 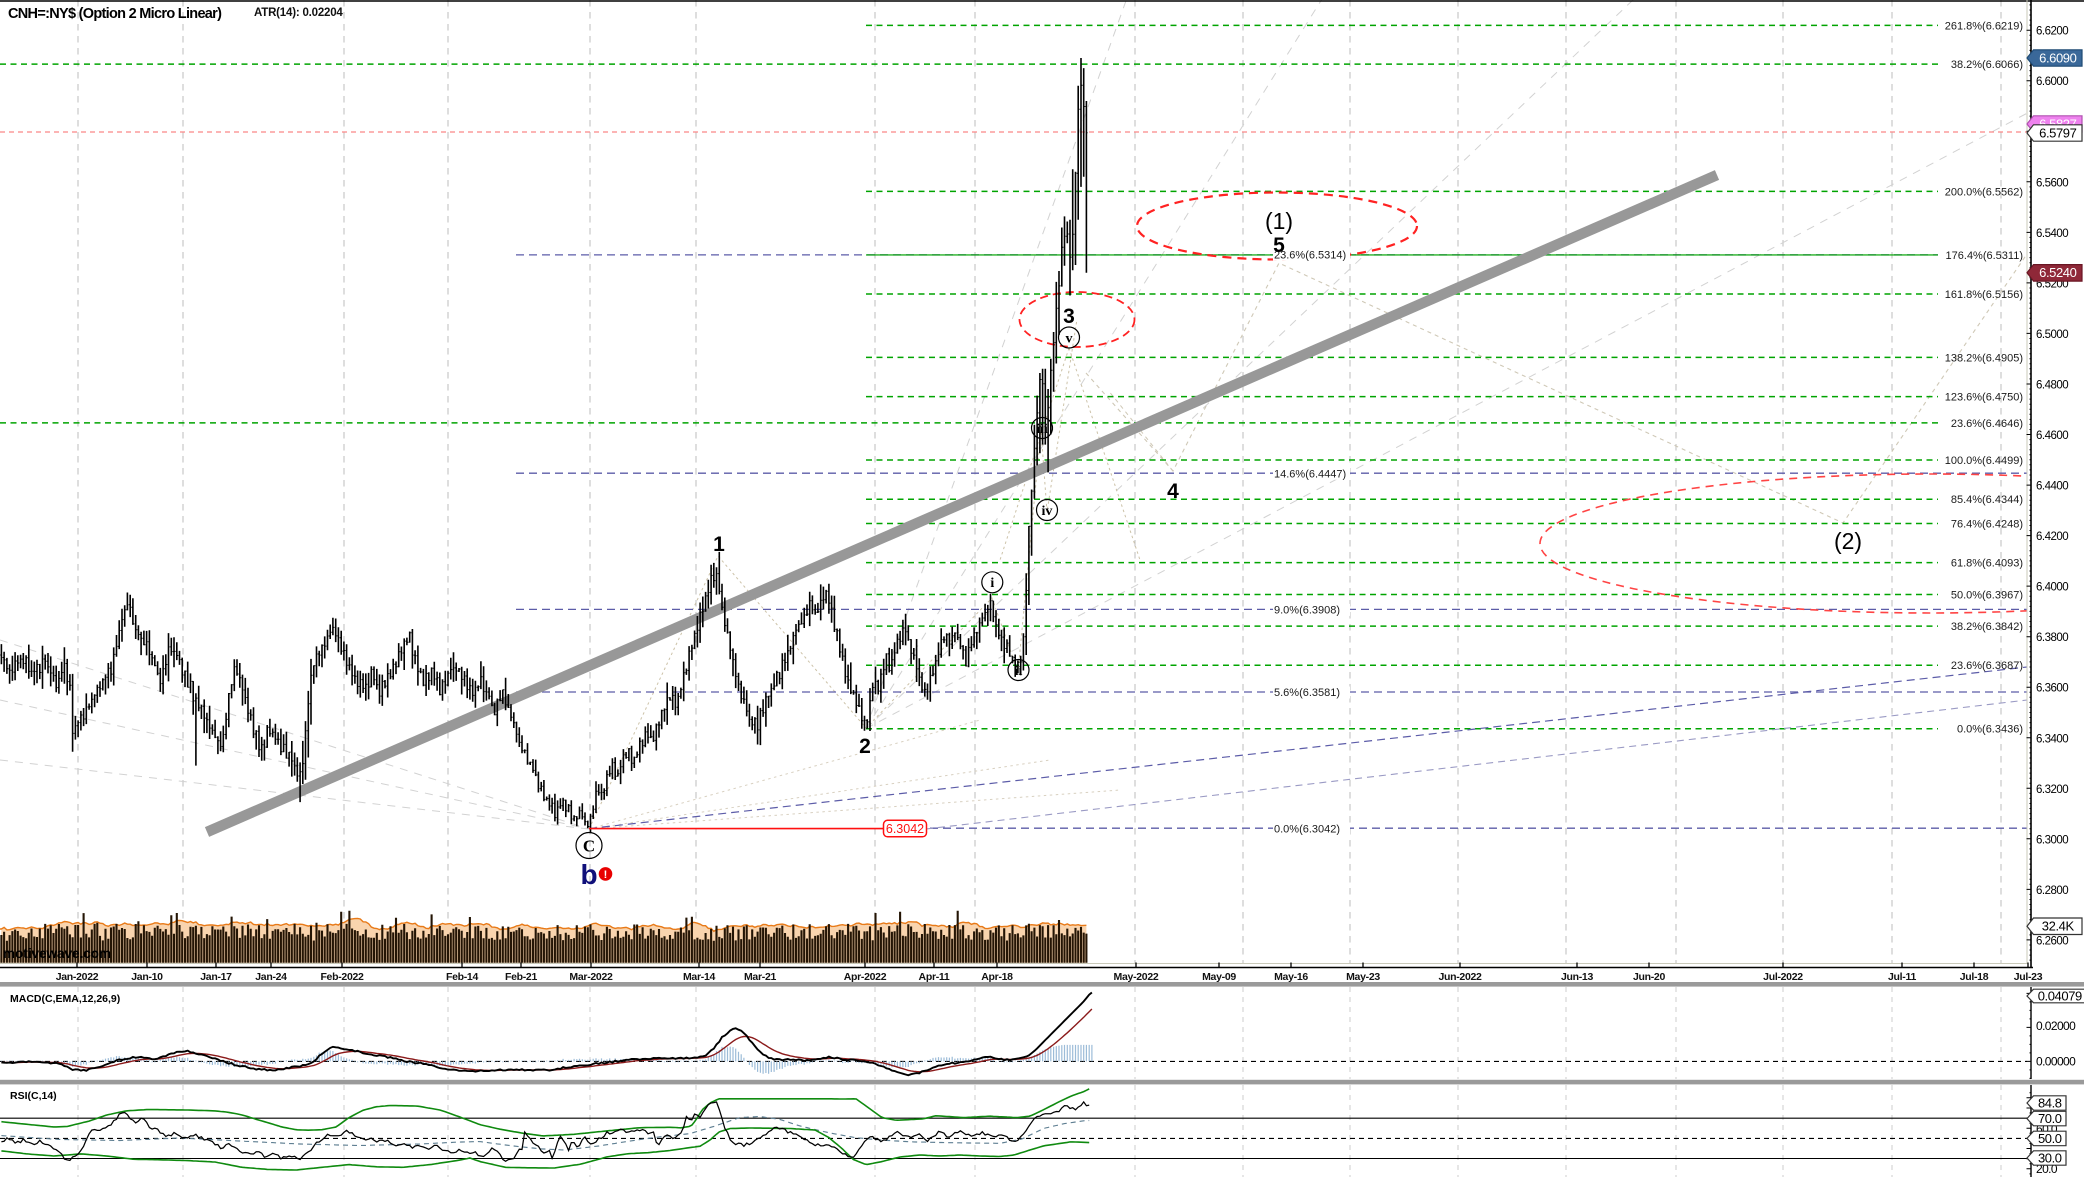 I want to click on svg-text: 6.3000, so click(x=2052, y=840).